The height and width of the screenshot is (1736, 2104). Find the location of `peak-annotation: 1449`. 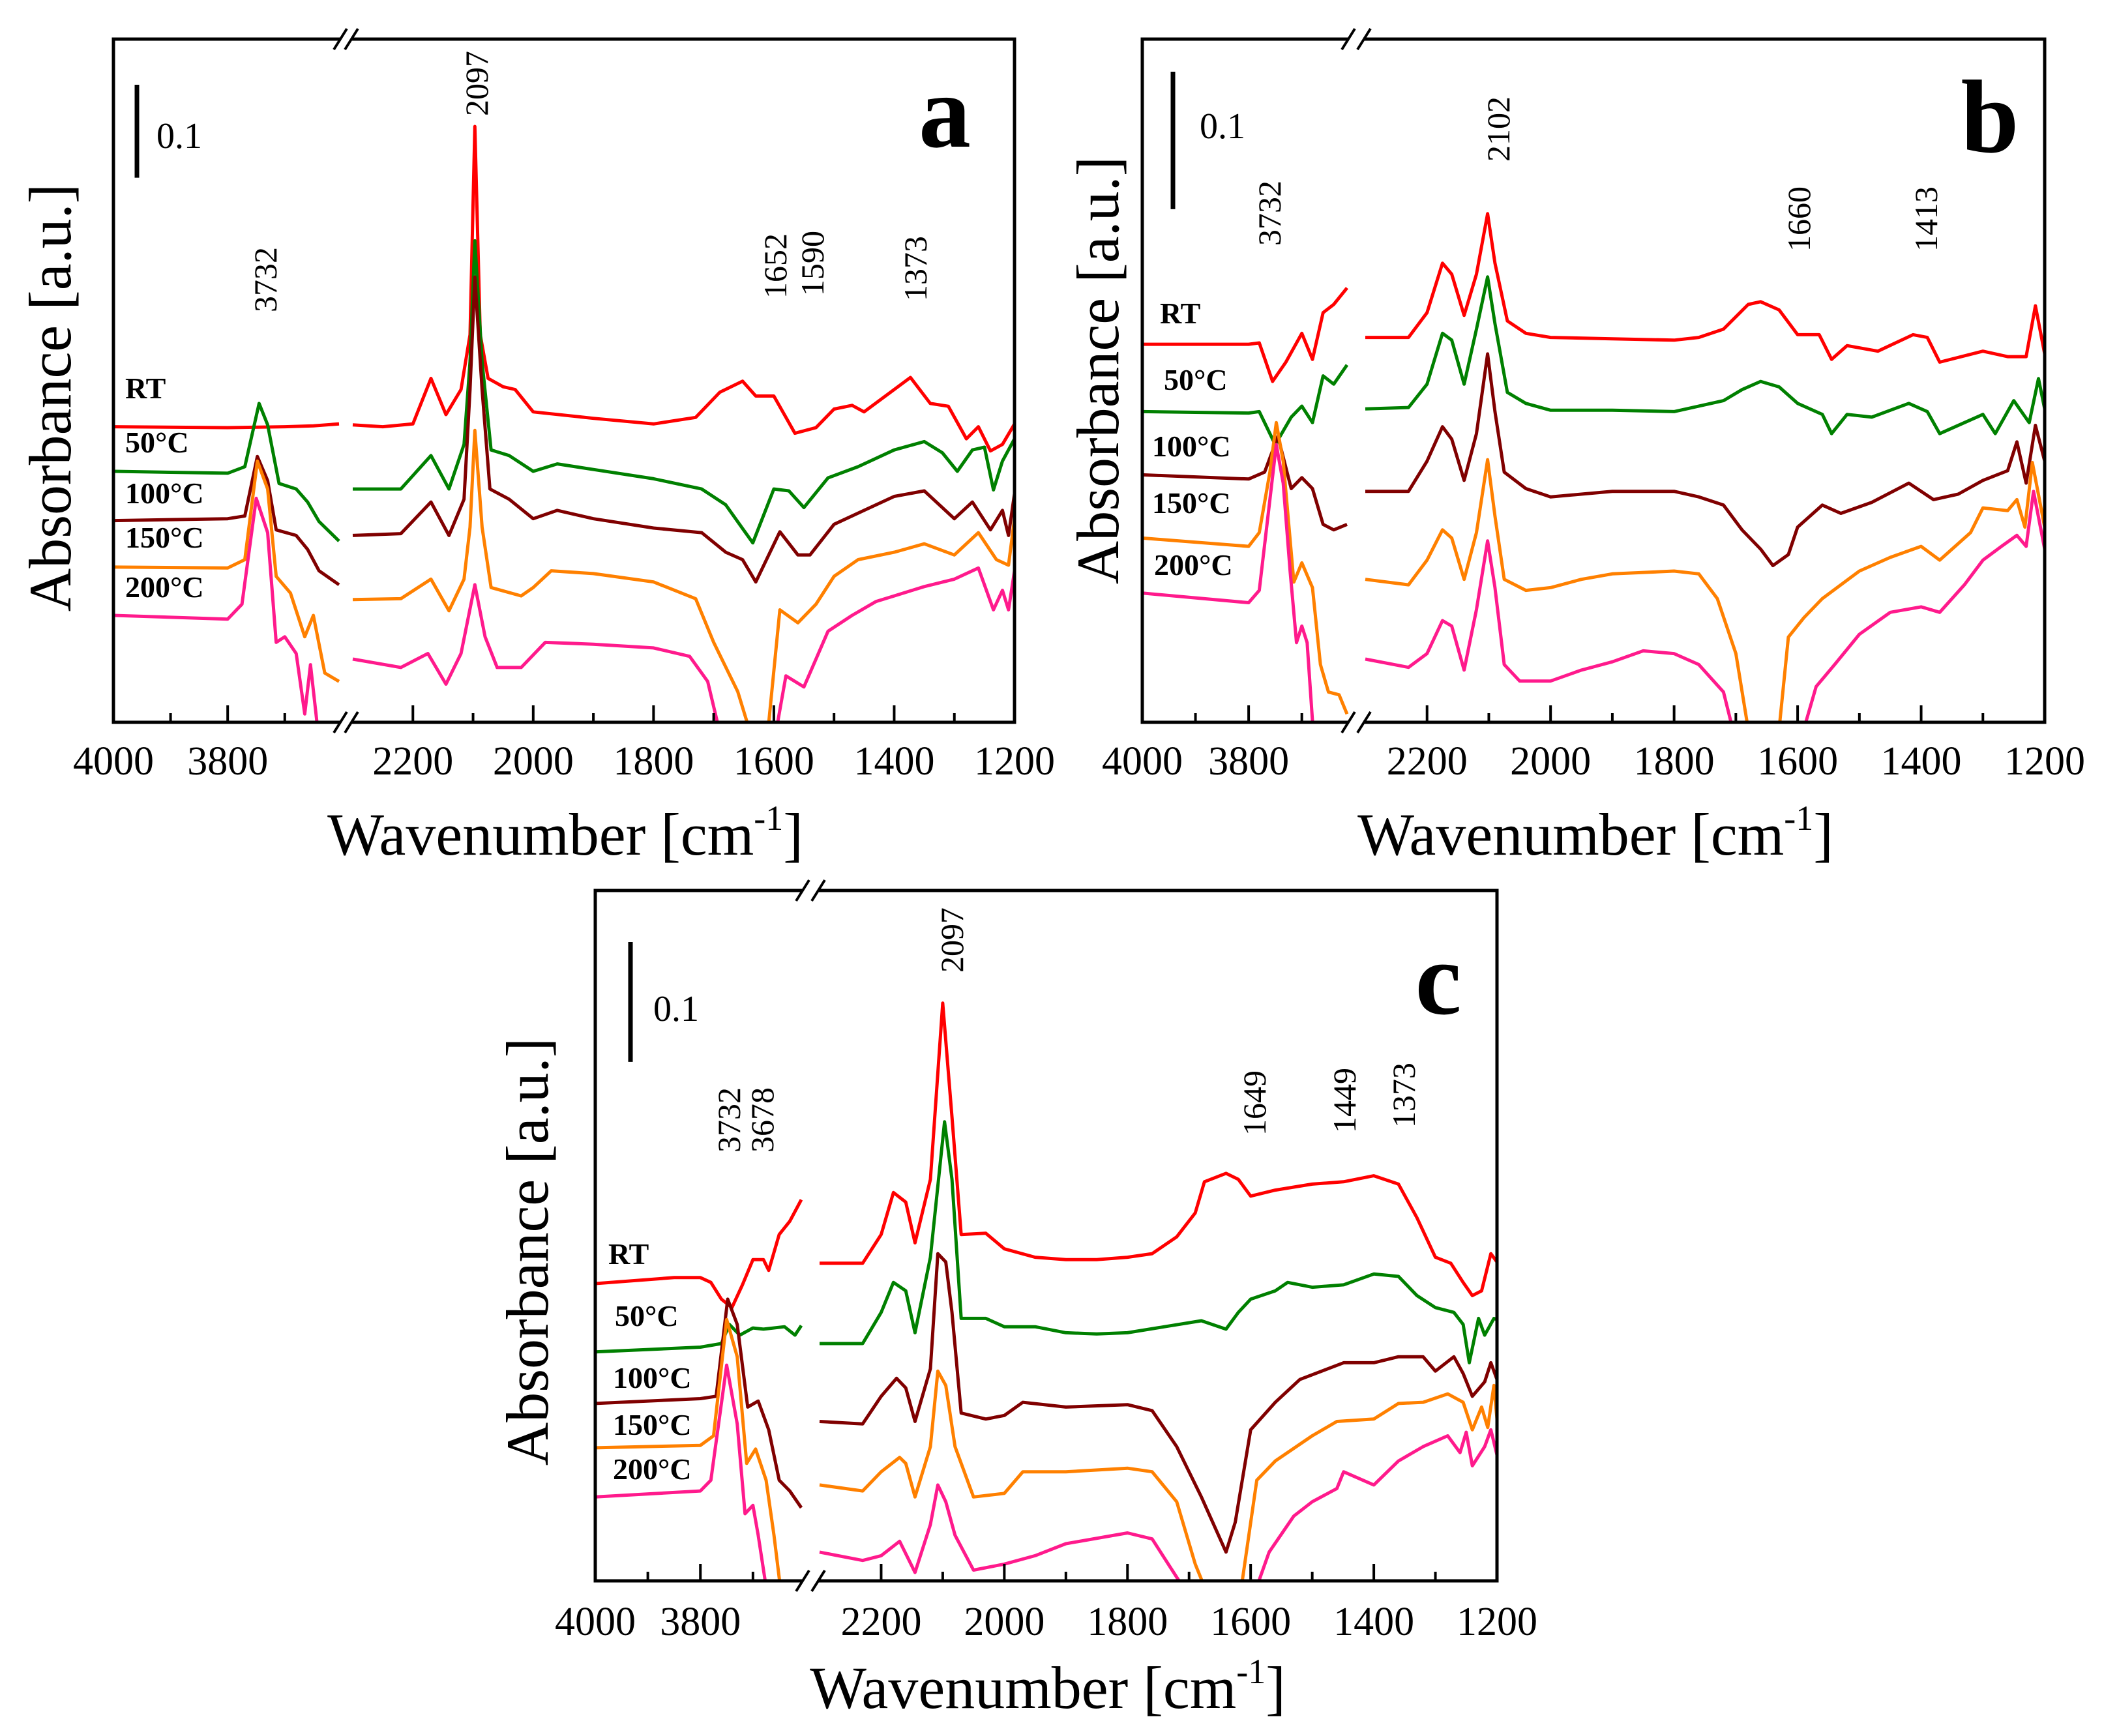

peak-annotation: 1449 is located at coordinates (1344, 1100).